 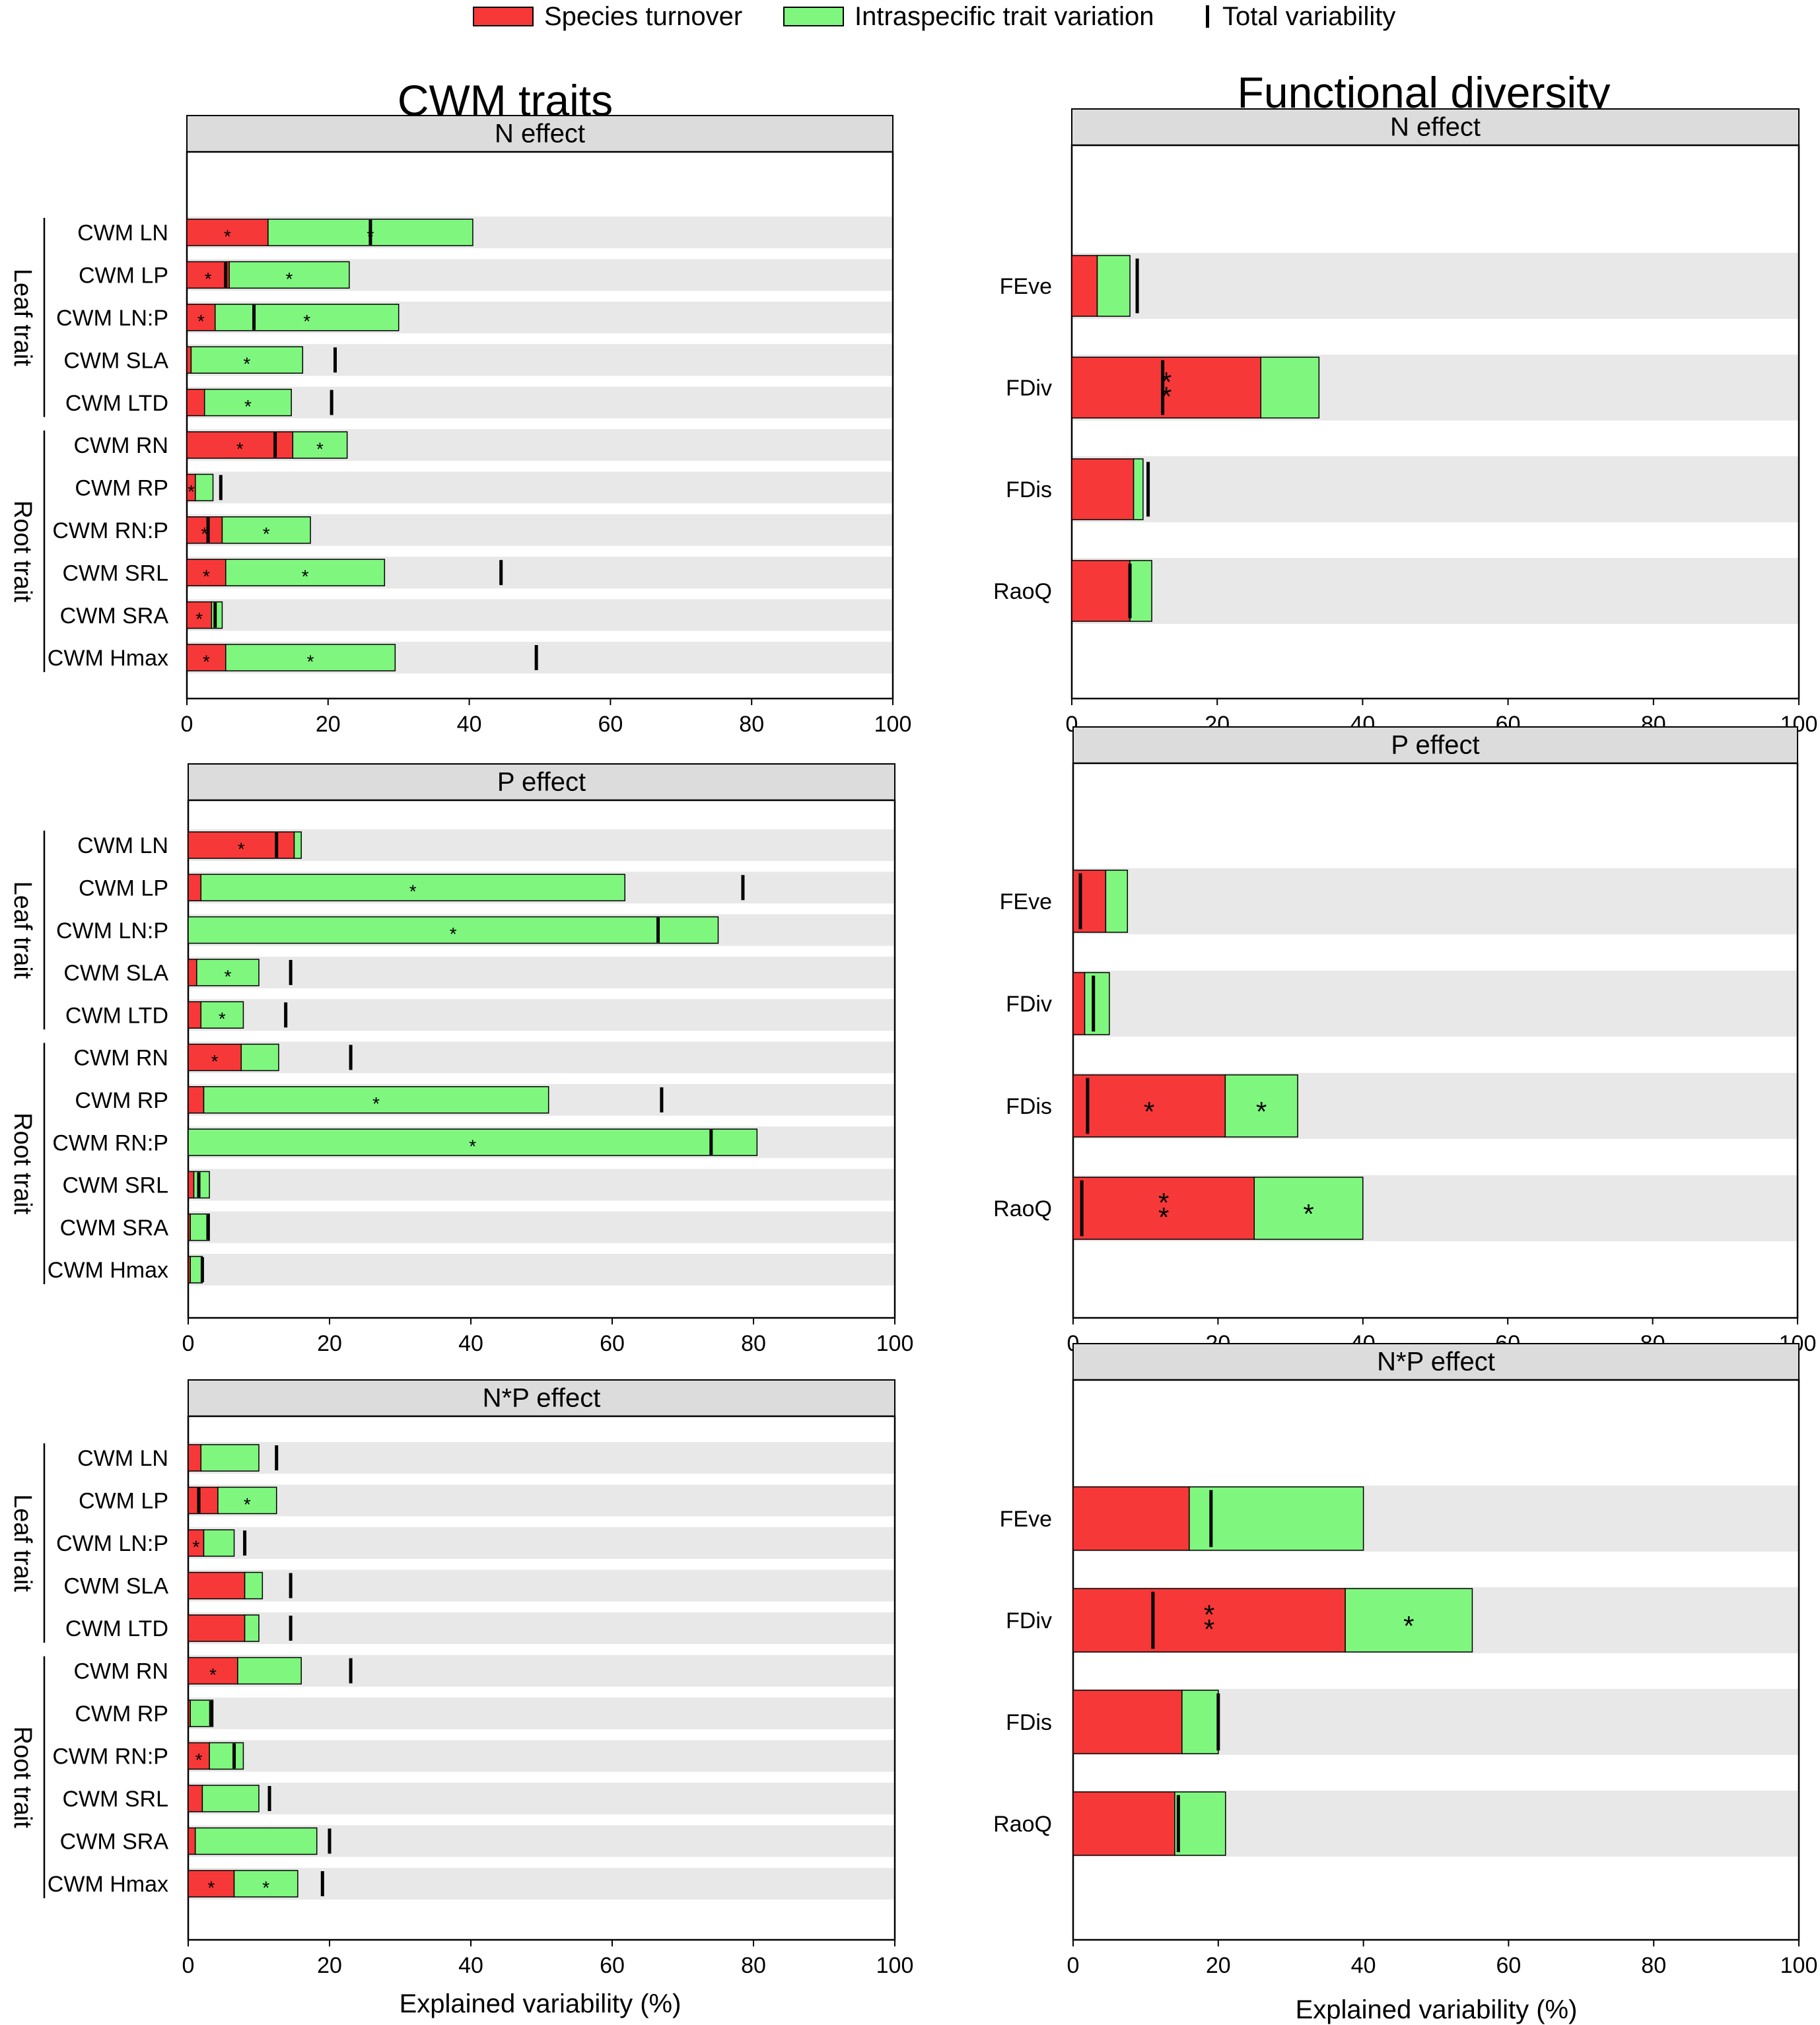 I want to click on legend-item-itv: Intraspecific trait variation, so click(x=968, y=16).